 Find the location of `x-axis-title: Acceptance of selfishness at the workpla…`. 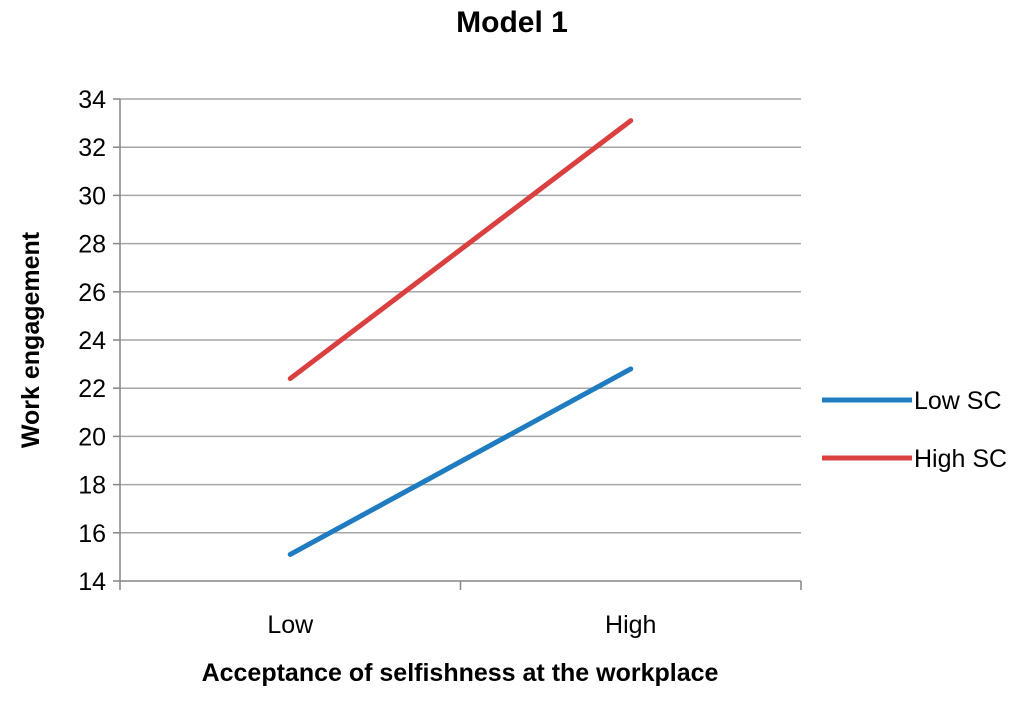

x-axis-title: Acceptance of selfishness at the workpla… is located at coordinates (460, 673).